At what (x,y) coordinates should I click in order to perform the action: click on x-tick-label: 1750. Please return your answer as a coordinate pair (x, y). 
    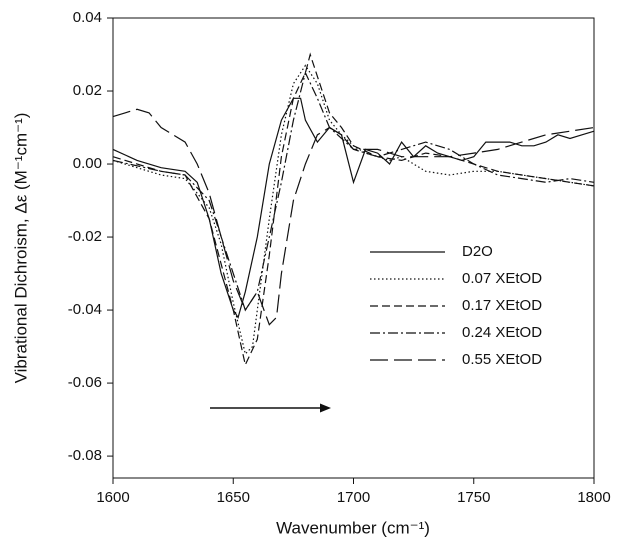
    Looking at the image, I should click on (473, 497).